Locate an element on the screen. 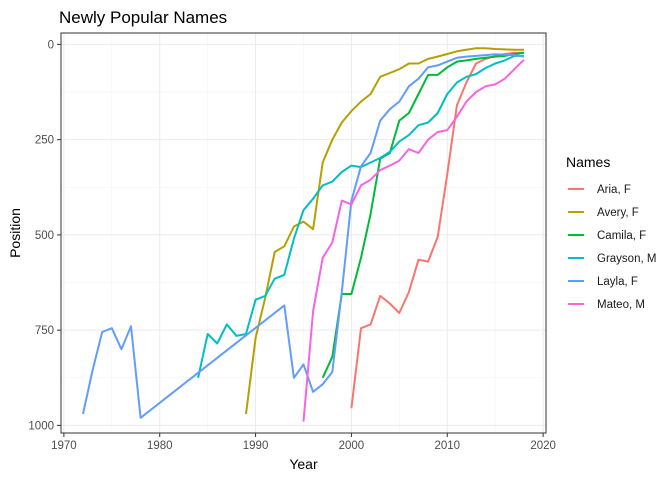 Image resolution: width=672 pixels, height=480 pixels. legend-label: Camila, F is located at coordinates (621, 236).